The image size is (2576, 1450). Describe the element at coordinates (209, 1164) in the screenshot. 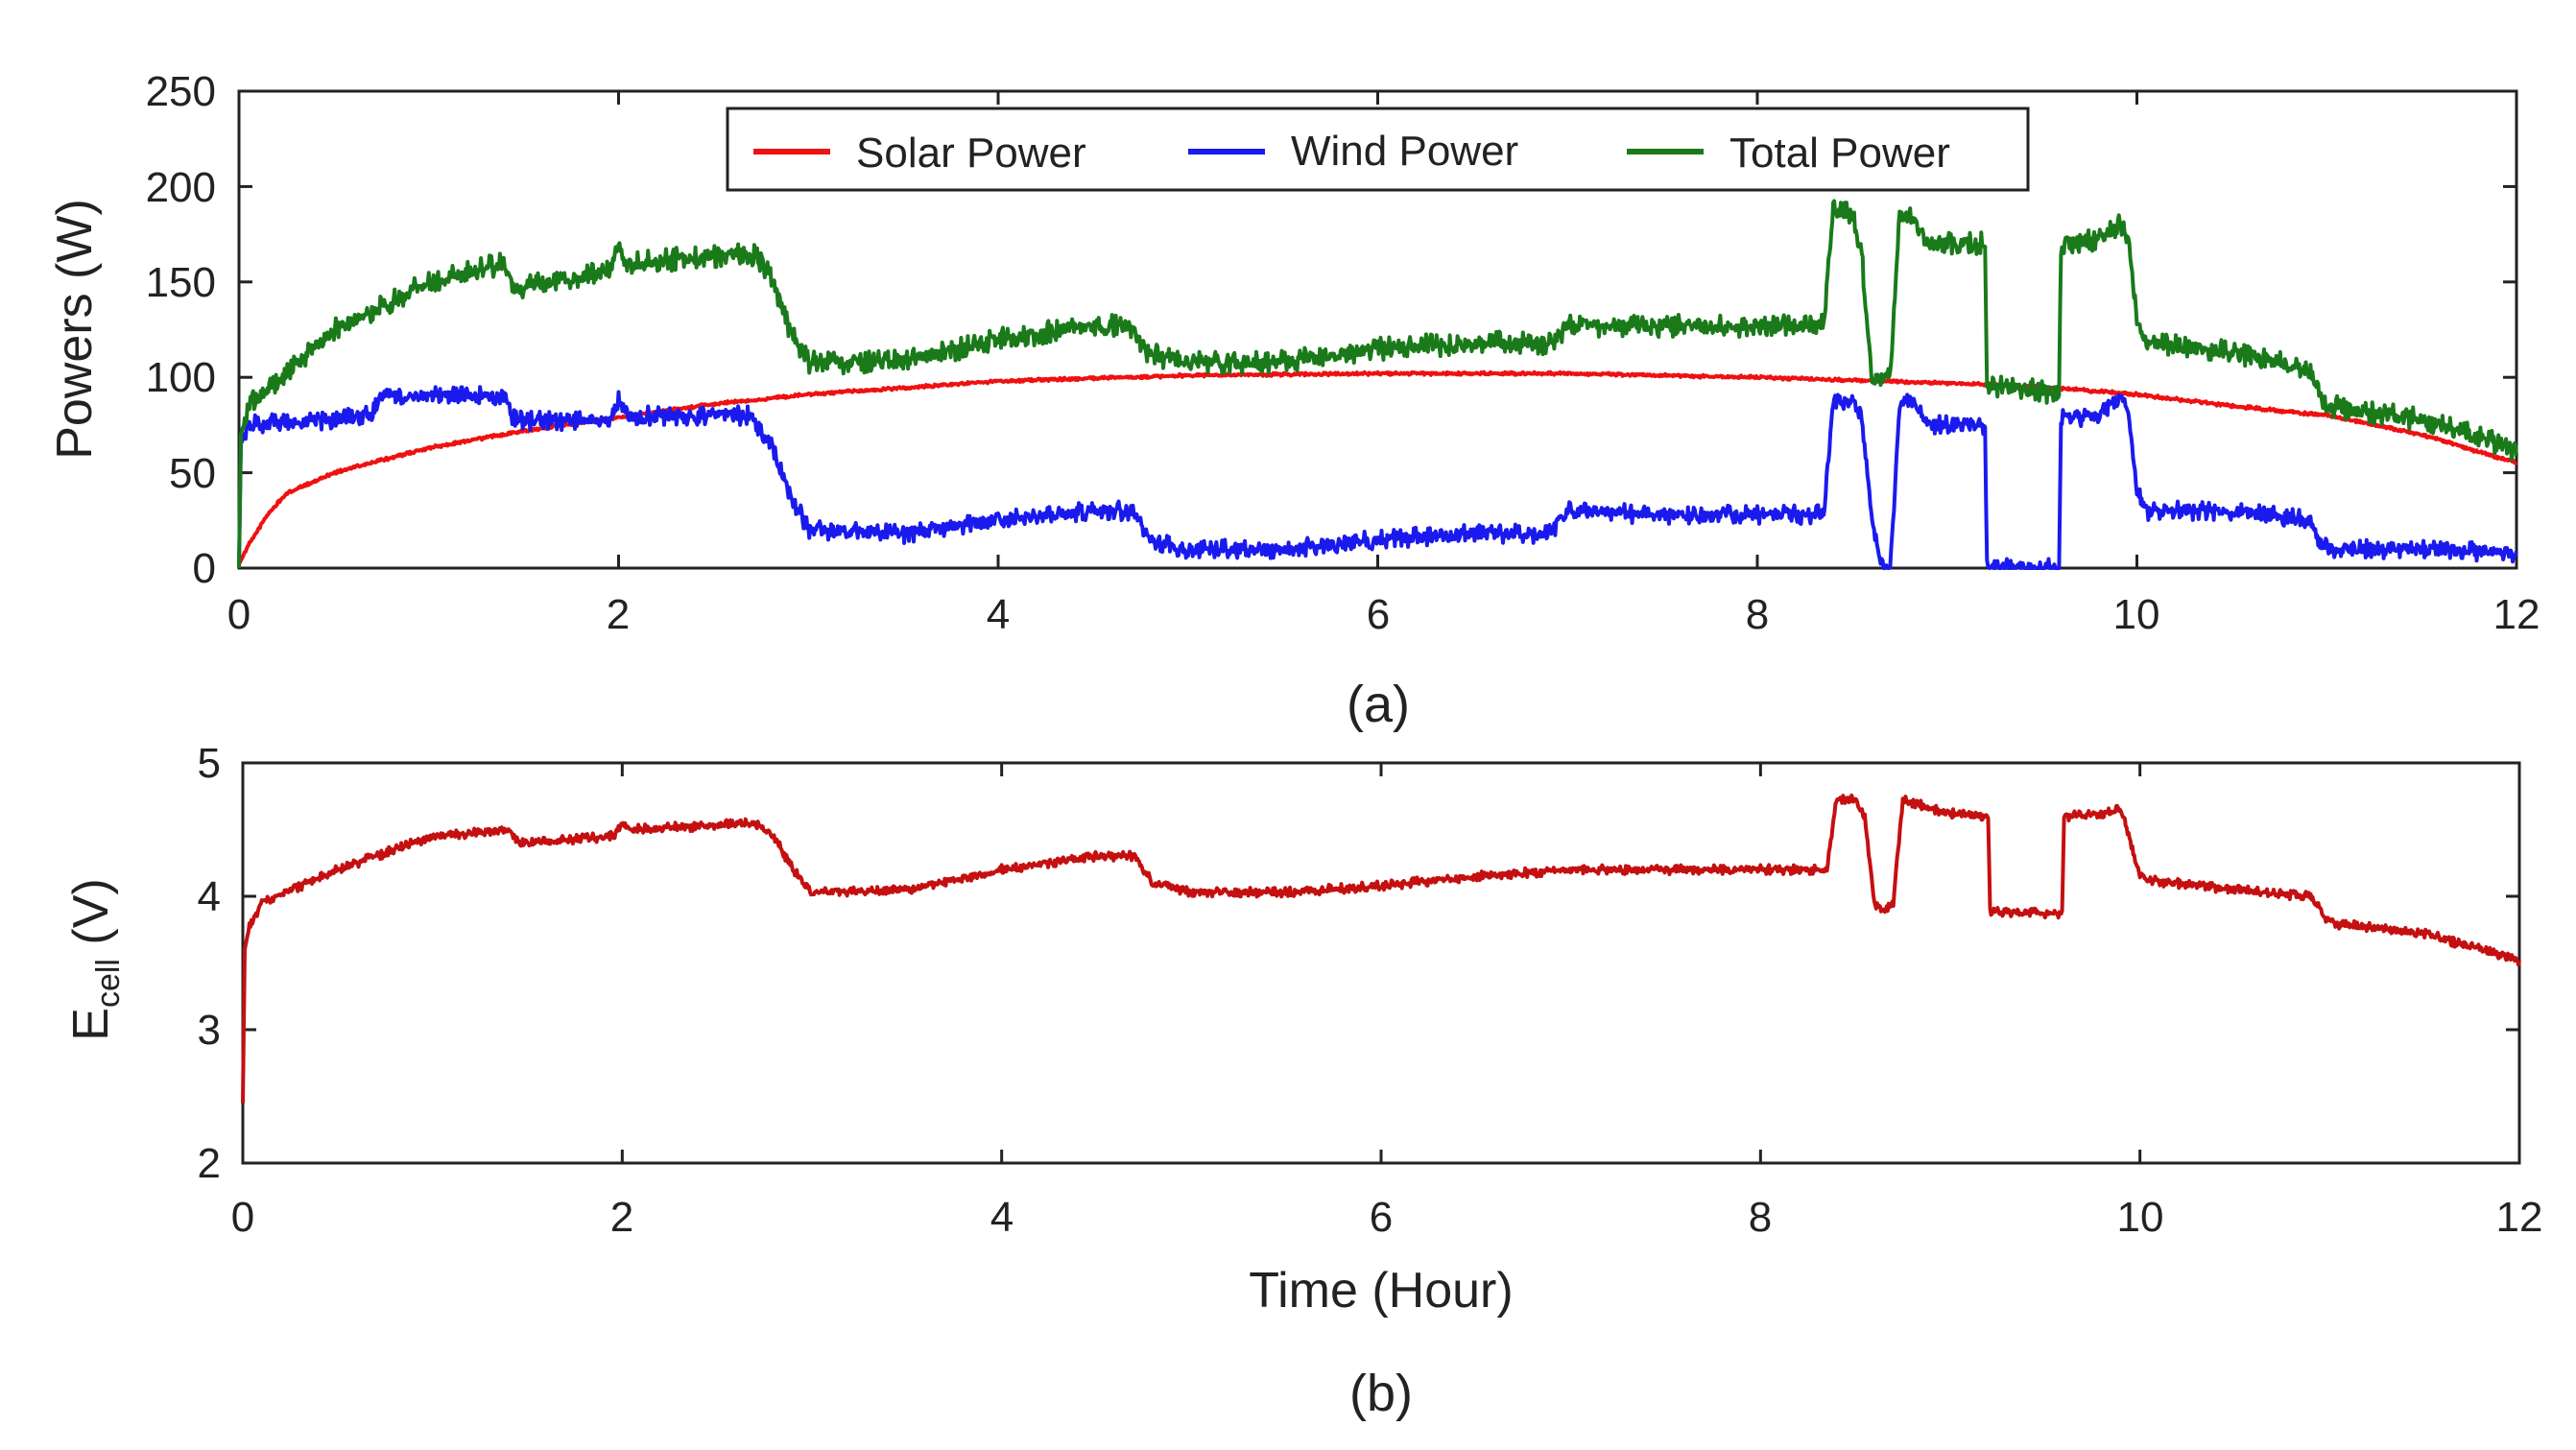

I see `panel-b-y-tick-label: 2` at that location.